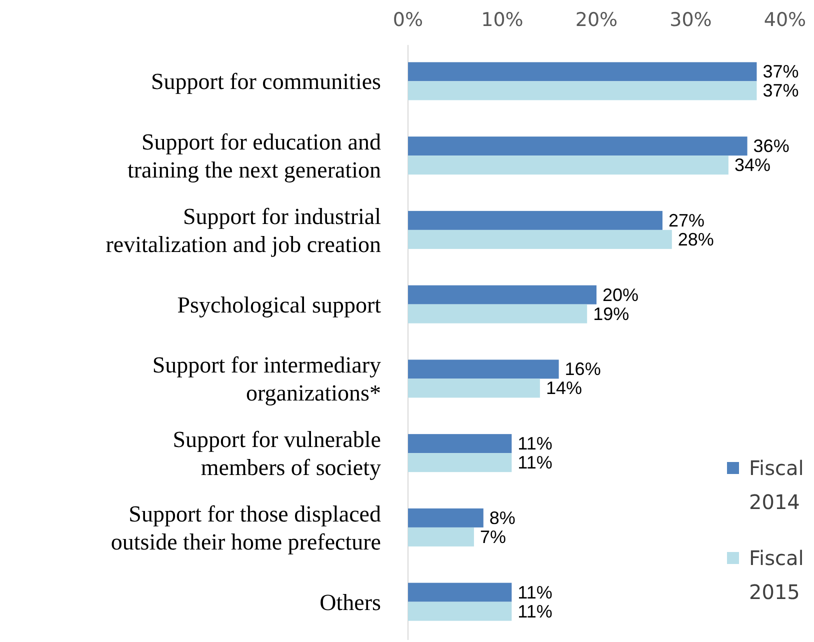 This screenshot has width=814, height=642. I want to click on y-tick-label: Support for education and training the next generation, so click(254, 156).